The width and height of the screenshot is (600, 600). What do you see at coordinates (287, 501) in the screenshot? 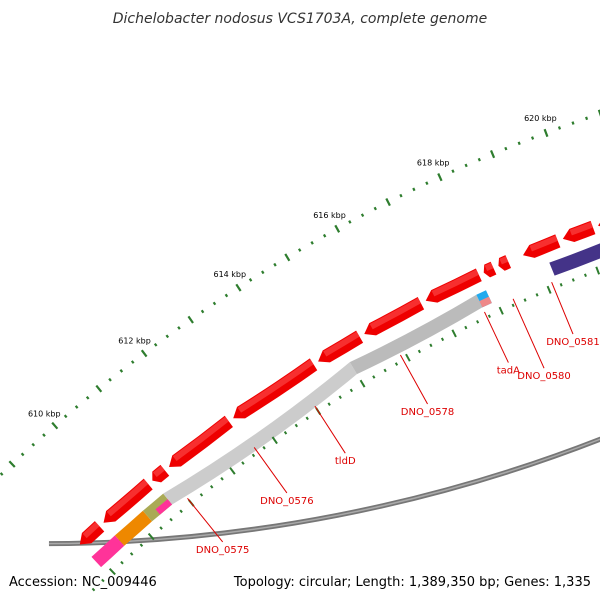
I see `gene-label: DNO_0576` at bounding box center [287, 501].